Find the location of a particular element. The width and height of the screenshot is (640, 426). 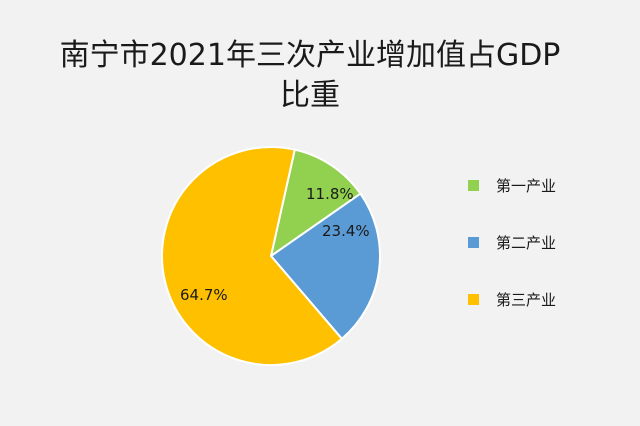

legend-swatch-green is located at coordinates (473, 185).